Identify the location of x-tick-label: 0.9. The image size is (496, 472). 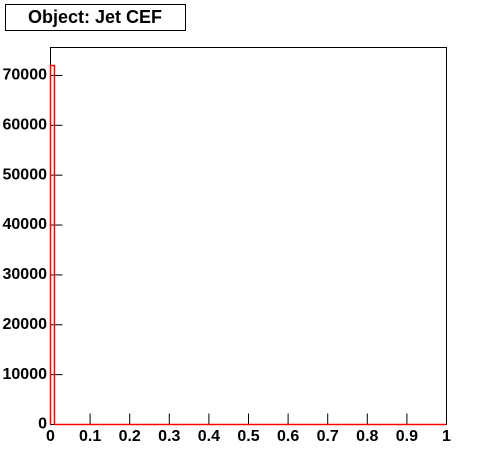
(407, 436).